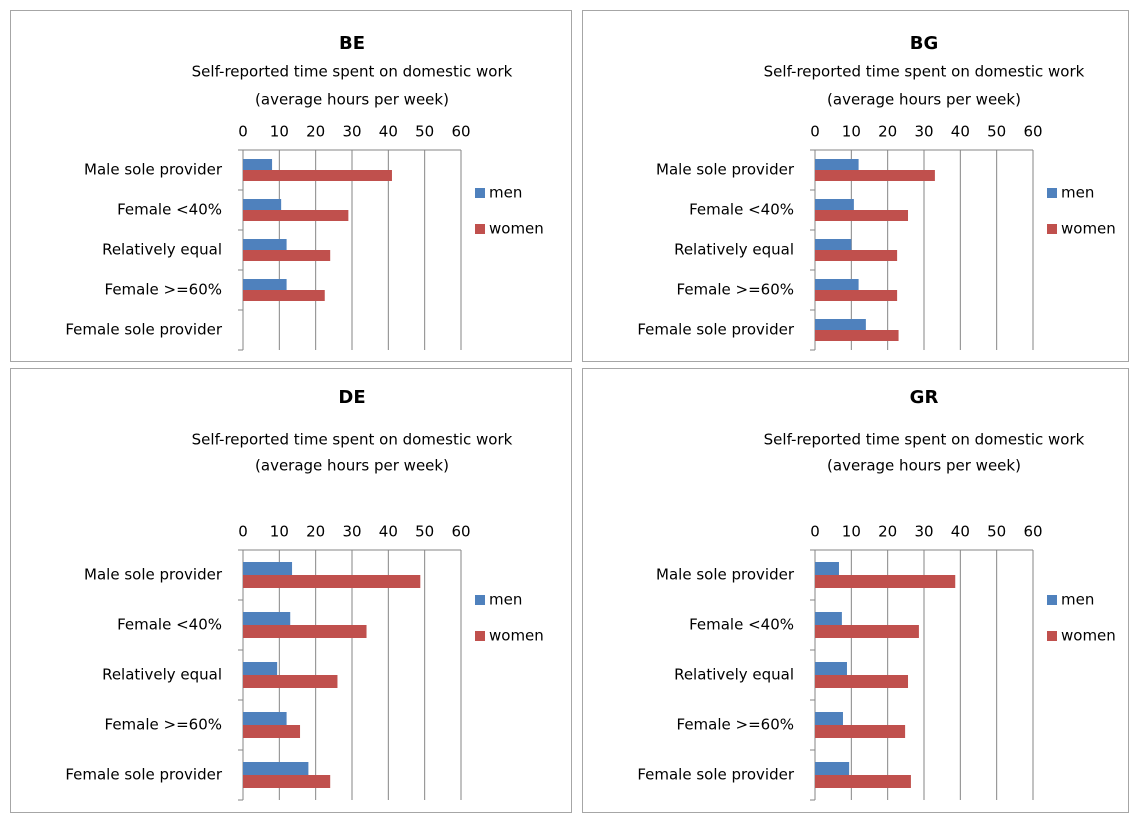  Describe the element at coordinates (924, 43) in the screenshot. I see `chart-title: BG` at that location.